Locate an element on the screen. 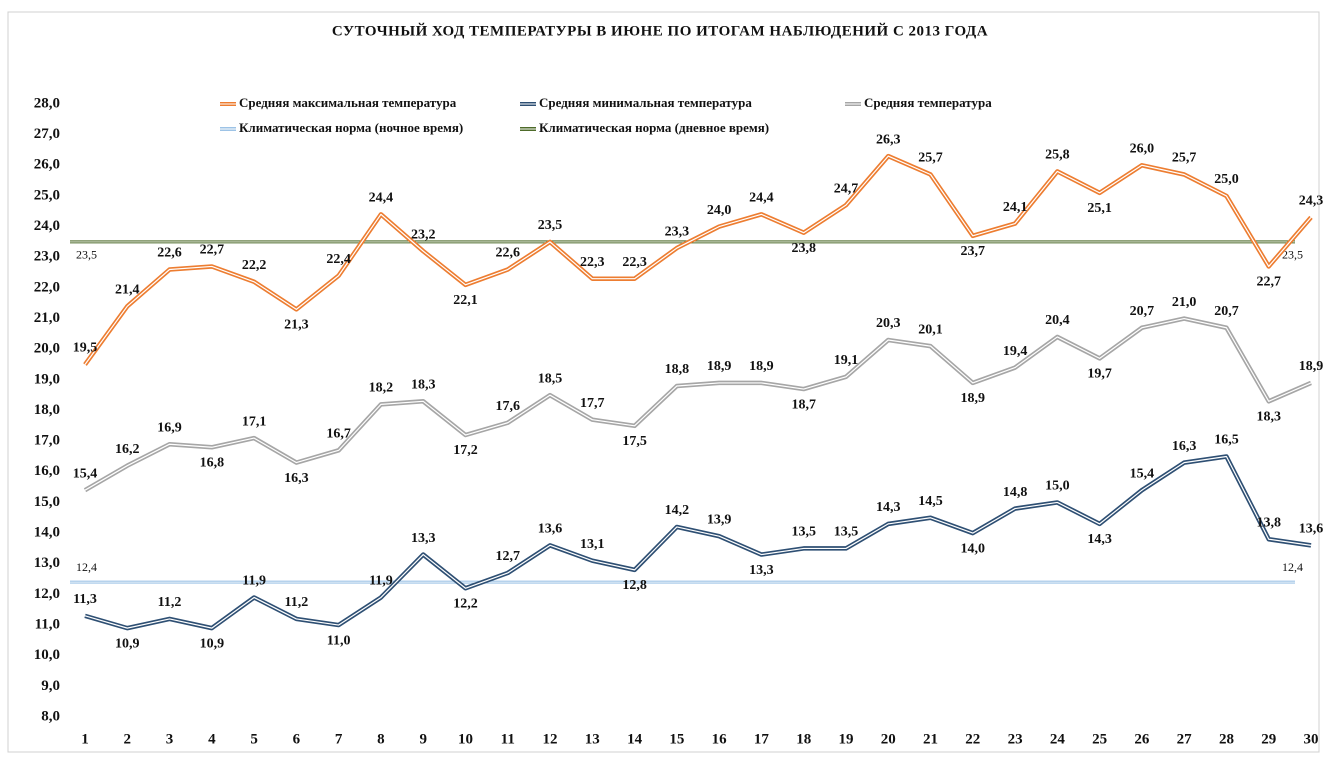  data-label: 22,4 is located at coordinates (338, 259).